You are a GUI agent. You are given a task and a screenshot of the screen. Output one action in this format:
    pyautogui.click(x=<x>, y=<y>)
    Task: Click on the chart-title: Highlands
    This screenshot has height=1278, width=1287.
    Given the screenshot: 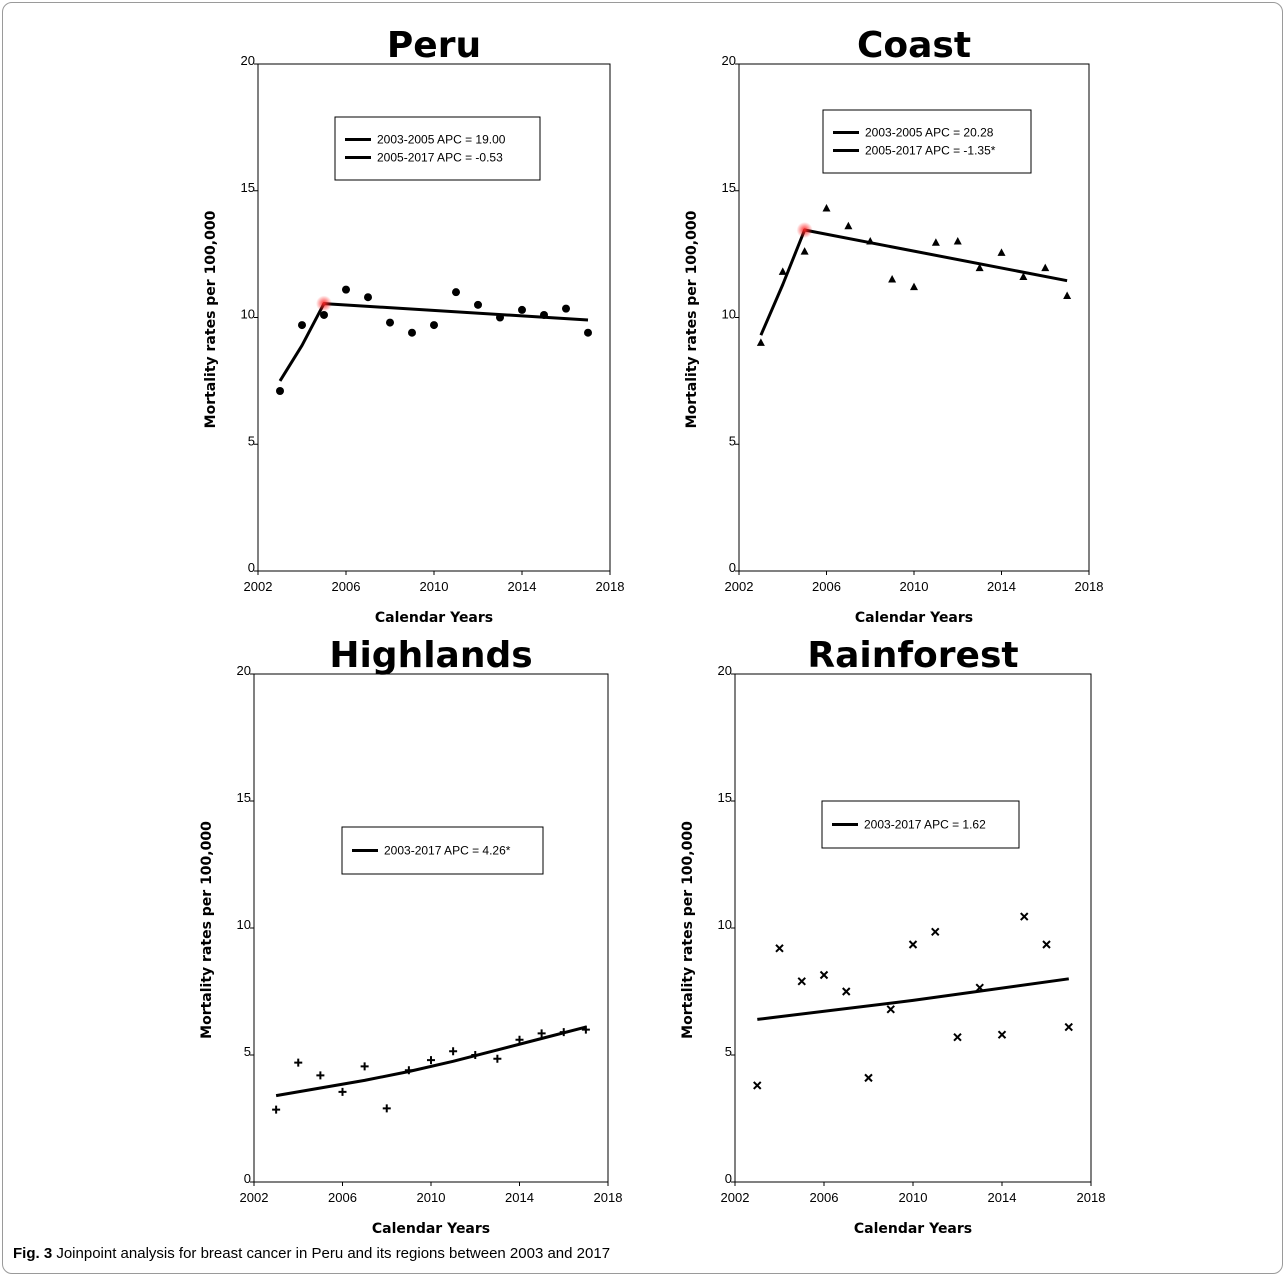 What is the action you would take?
    pyautogui.click(x=430, y=655)
    